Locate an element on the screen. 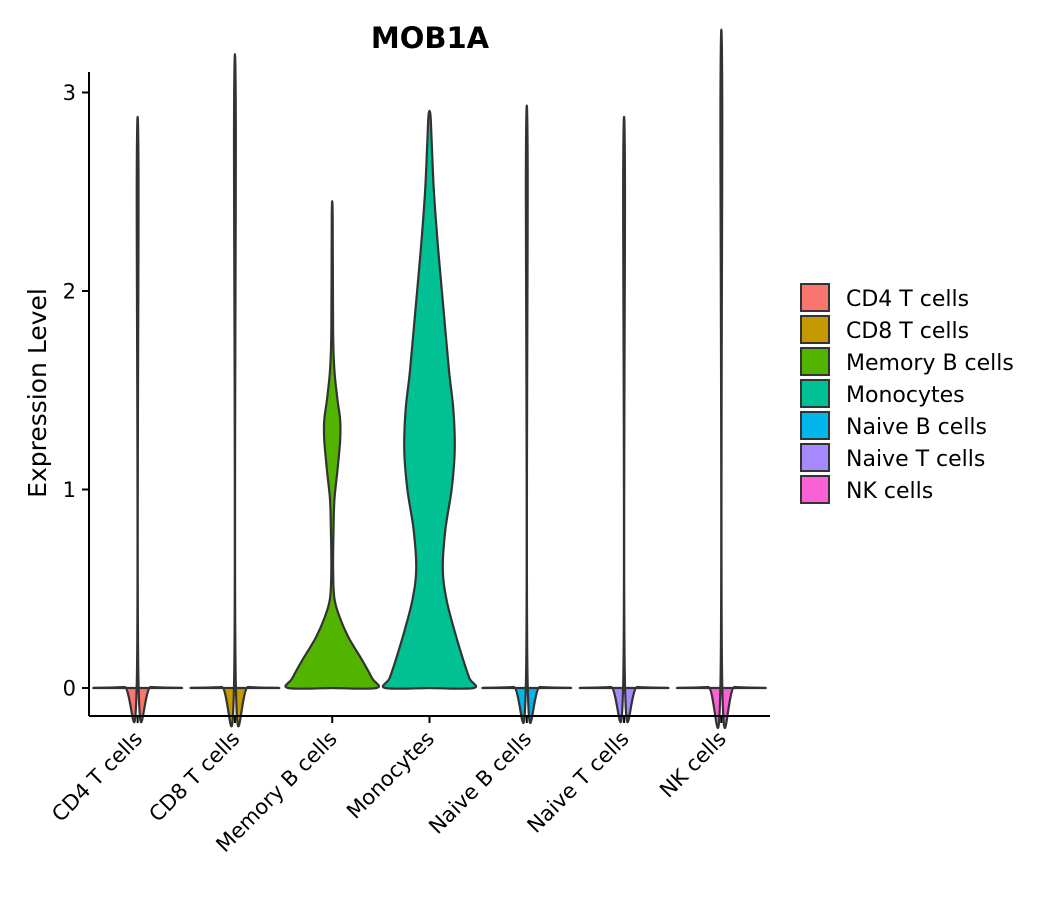 The image size is (1050, 900). y-axis: 0 1 2 3 is located at coordinates (76, 394).